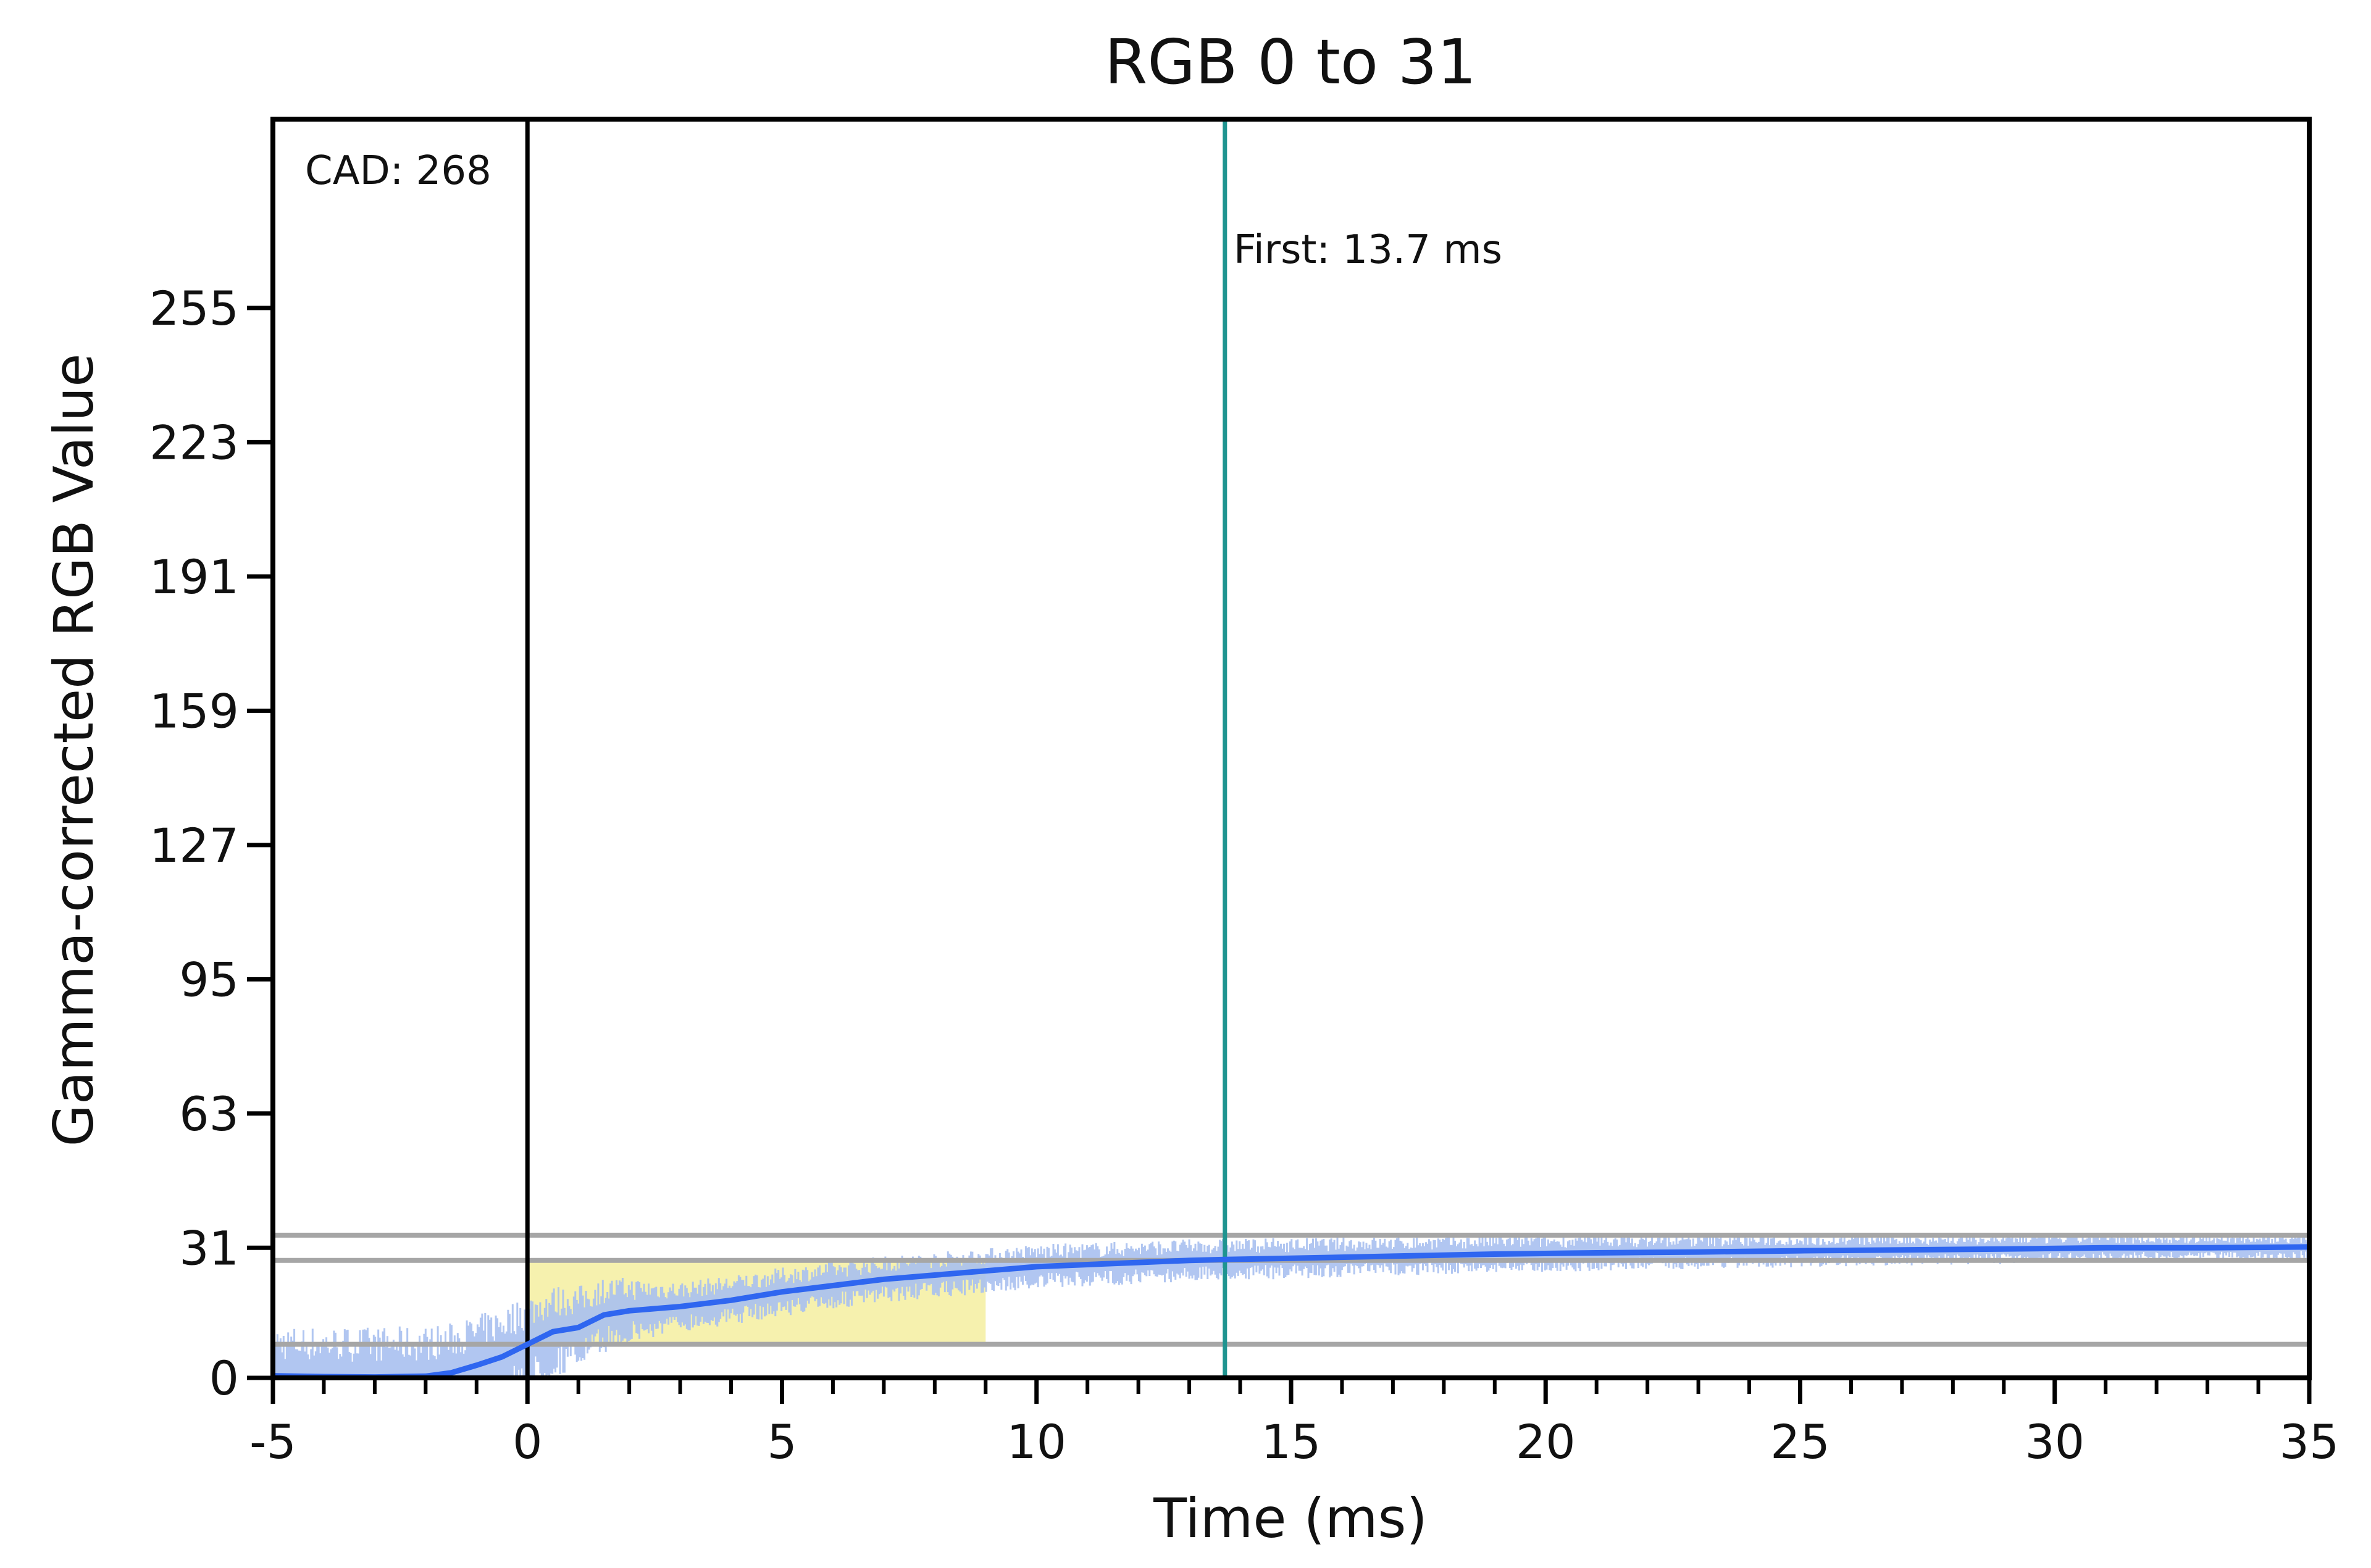 The image size is (2371, 1568). What do you see at coordinates (1036, 1442) in the screenshot?
I see `x-tick-label: 10` at bounding box center [1036, 1442].